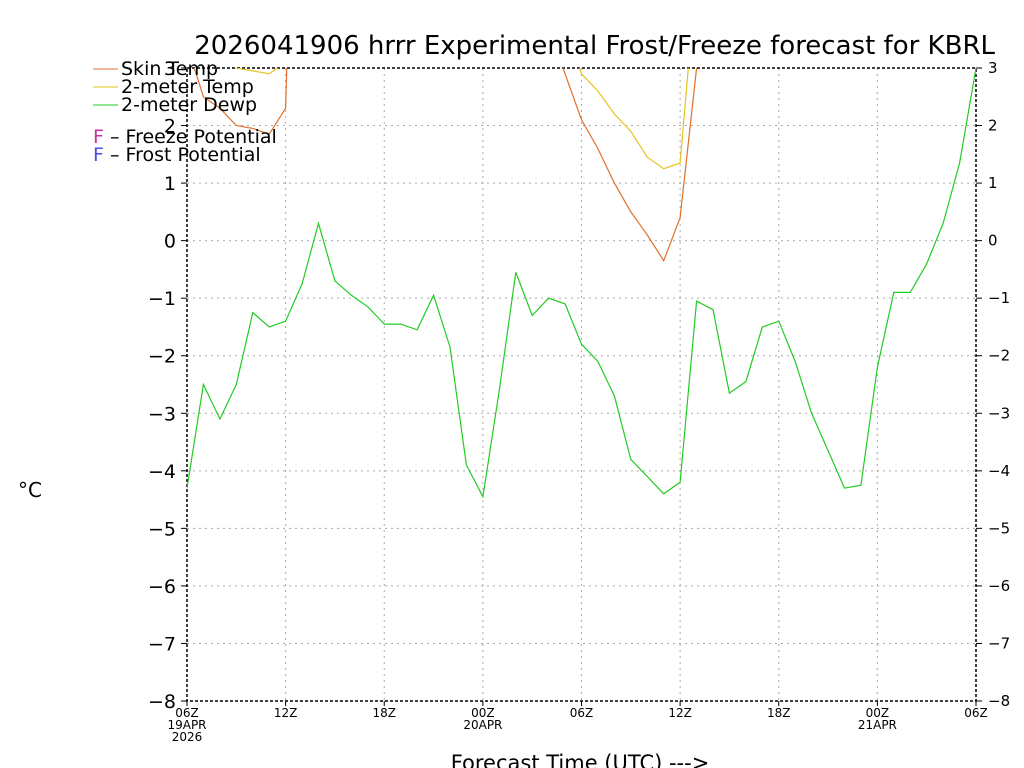 The image size is (1024, 768). I want to click on y-tick-label-right: −8, so click(999, 701).